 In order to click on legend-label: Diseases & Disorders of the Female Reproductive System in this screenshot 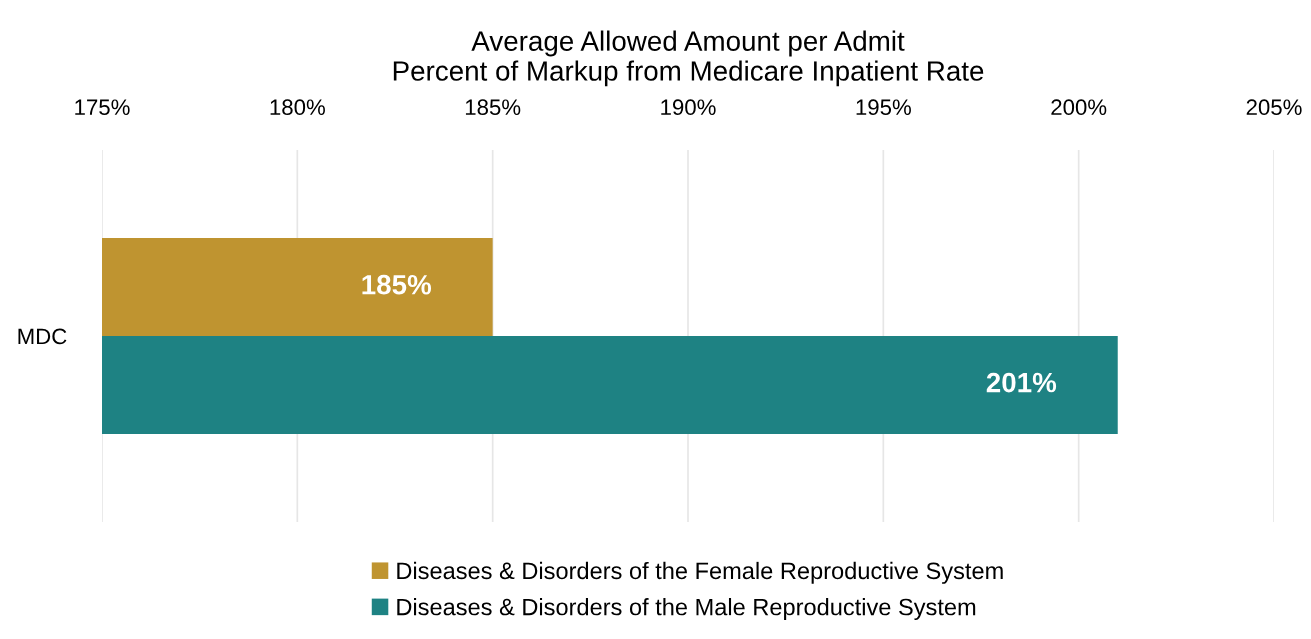, I will do `click(700, 572)`.